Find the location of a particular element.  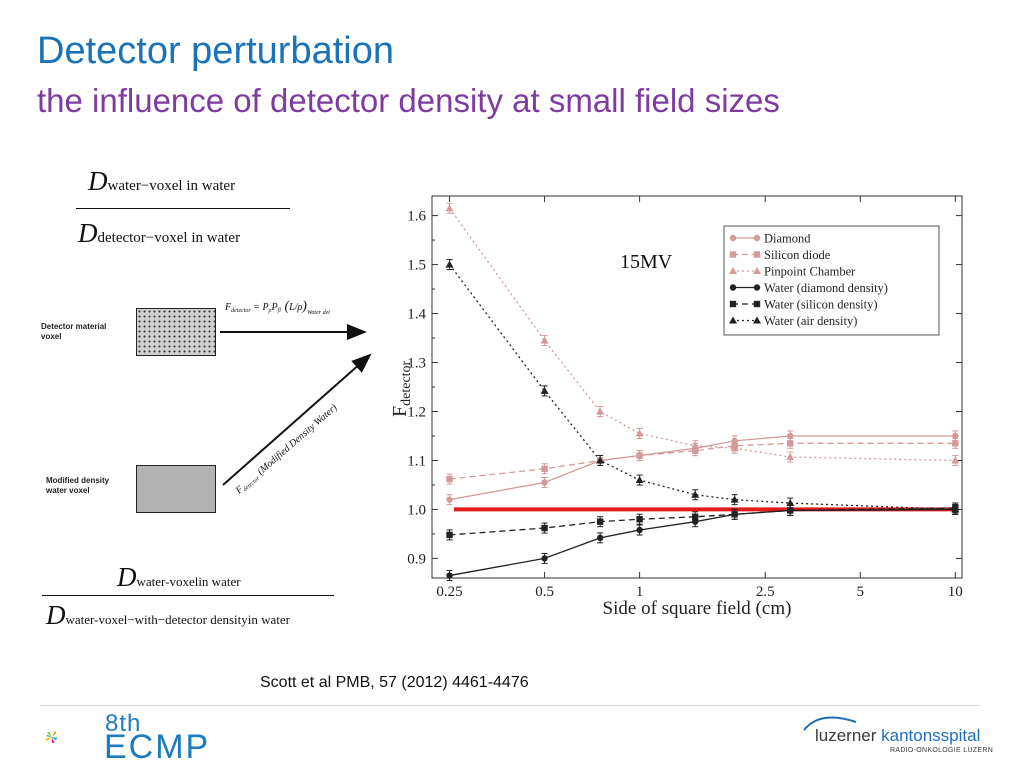

x-tick-label: 0.25 is located at coordinates (449, 592).